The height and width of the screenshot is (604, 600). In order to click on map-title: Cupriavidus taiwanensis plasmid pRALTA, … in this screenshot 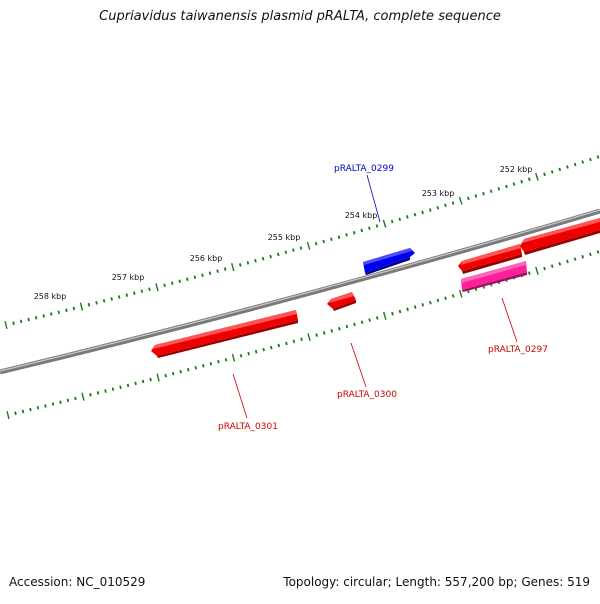, I will do `click(300, 16)`.